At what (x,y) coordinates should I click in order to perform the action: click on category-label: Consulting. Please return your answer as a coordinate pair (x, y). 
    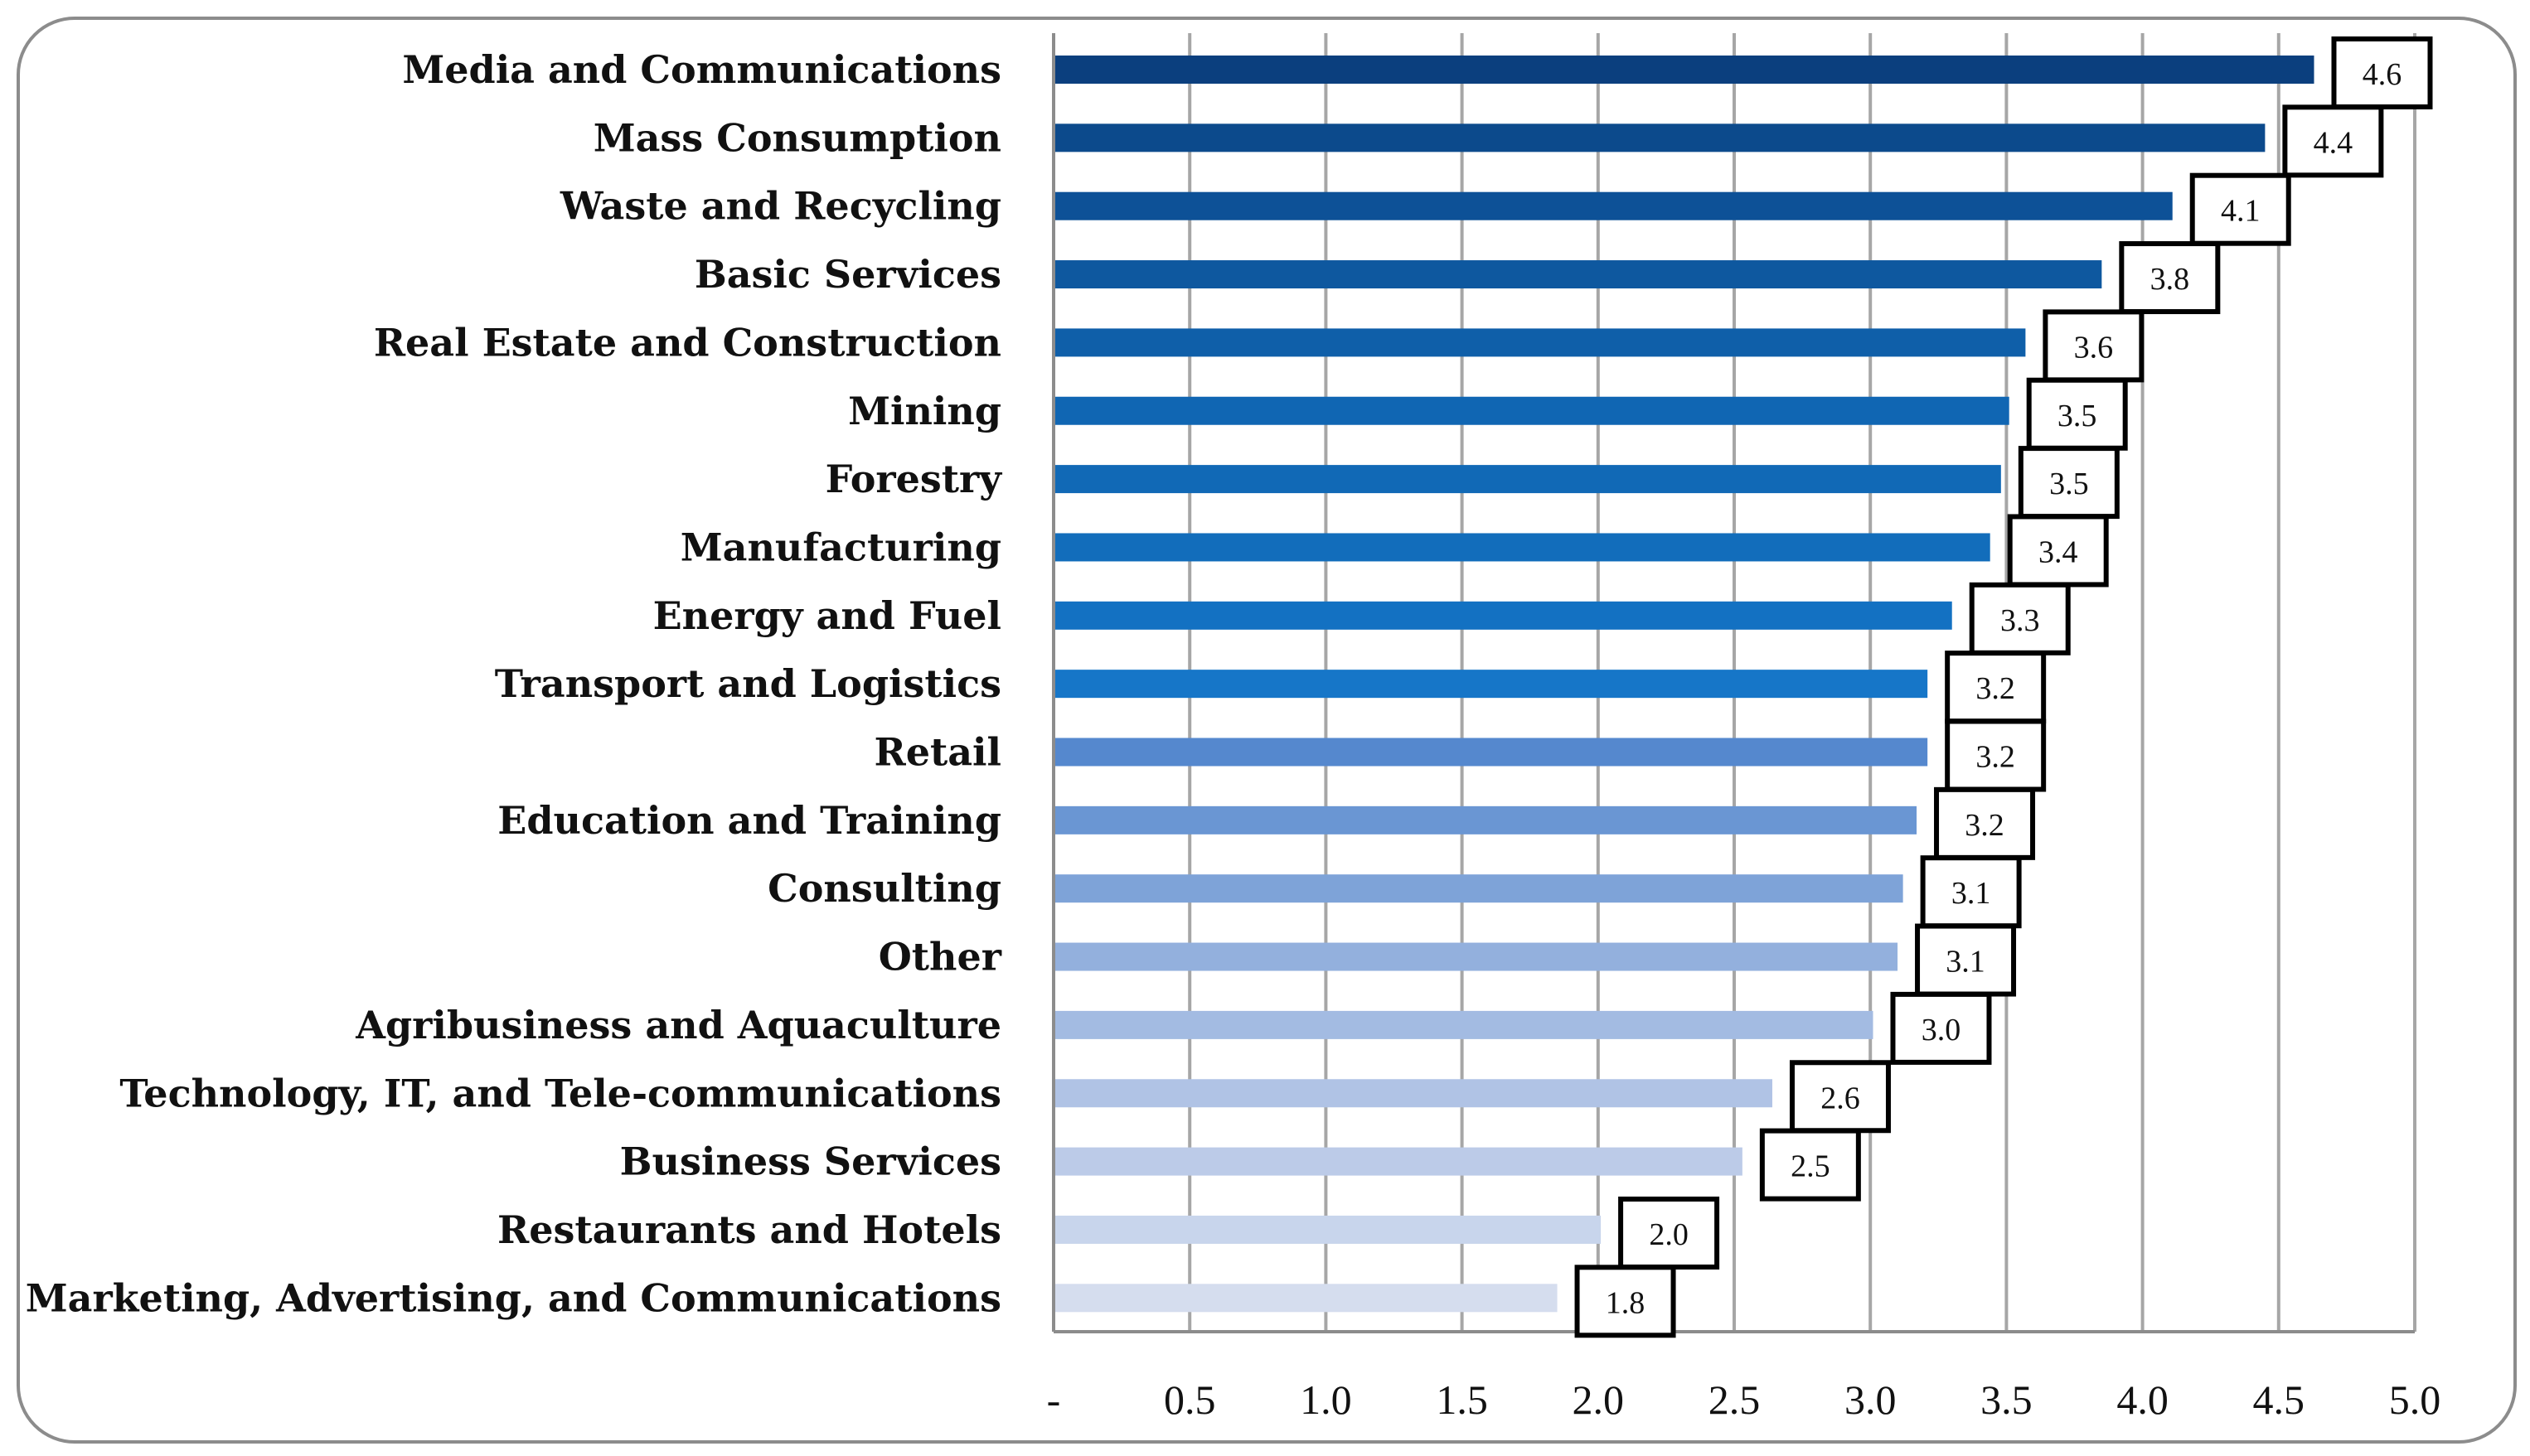
    Looking at the image, I should click on (884, 888).